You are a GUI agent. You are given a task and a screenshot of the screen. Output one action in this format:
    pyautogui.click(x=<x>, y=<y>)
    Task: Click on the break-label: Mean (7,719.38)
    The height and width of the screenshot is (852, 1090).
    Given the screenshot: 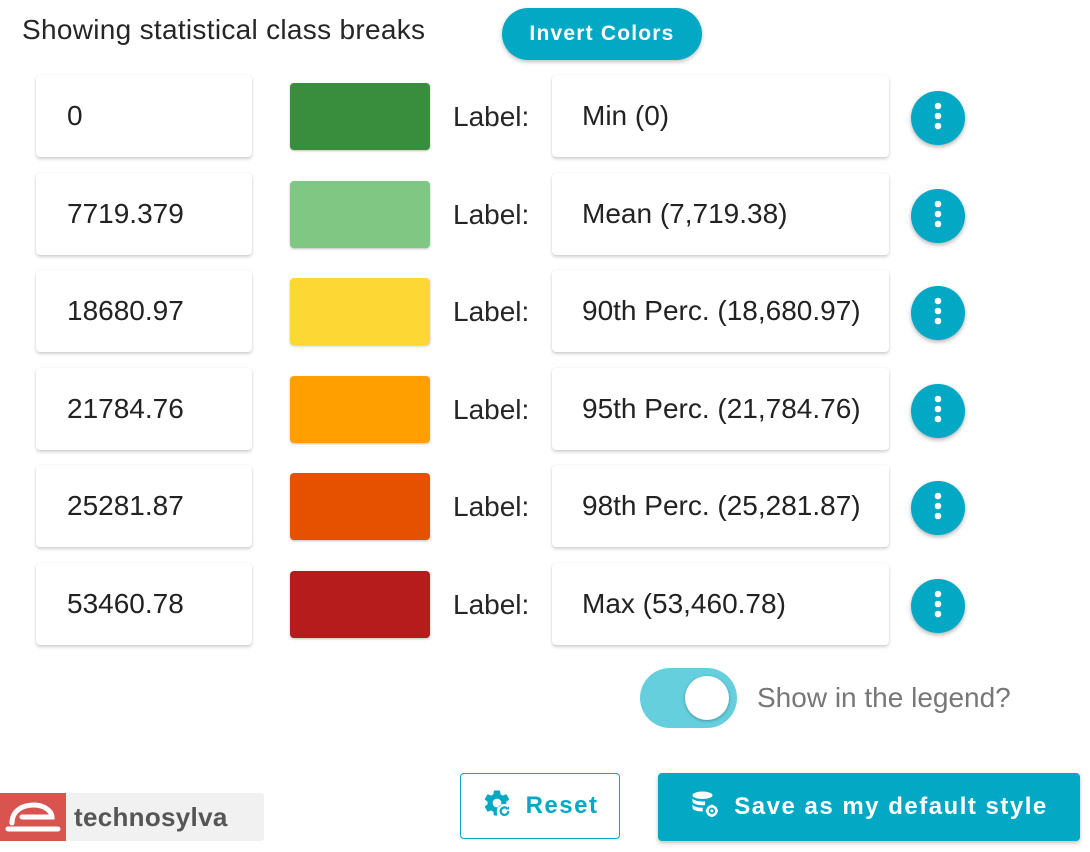 What is the action you would take?
    pyautogui.click(x=685, y=213)
    